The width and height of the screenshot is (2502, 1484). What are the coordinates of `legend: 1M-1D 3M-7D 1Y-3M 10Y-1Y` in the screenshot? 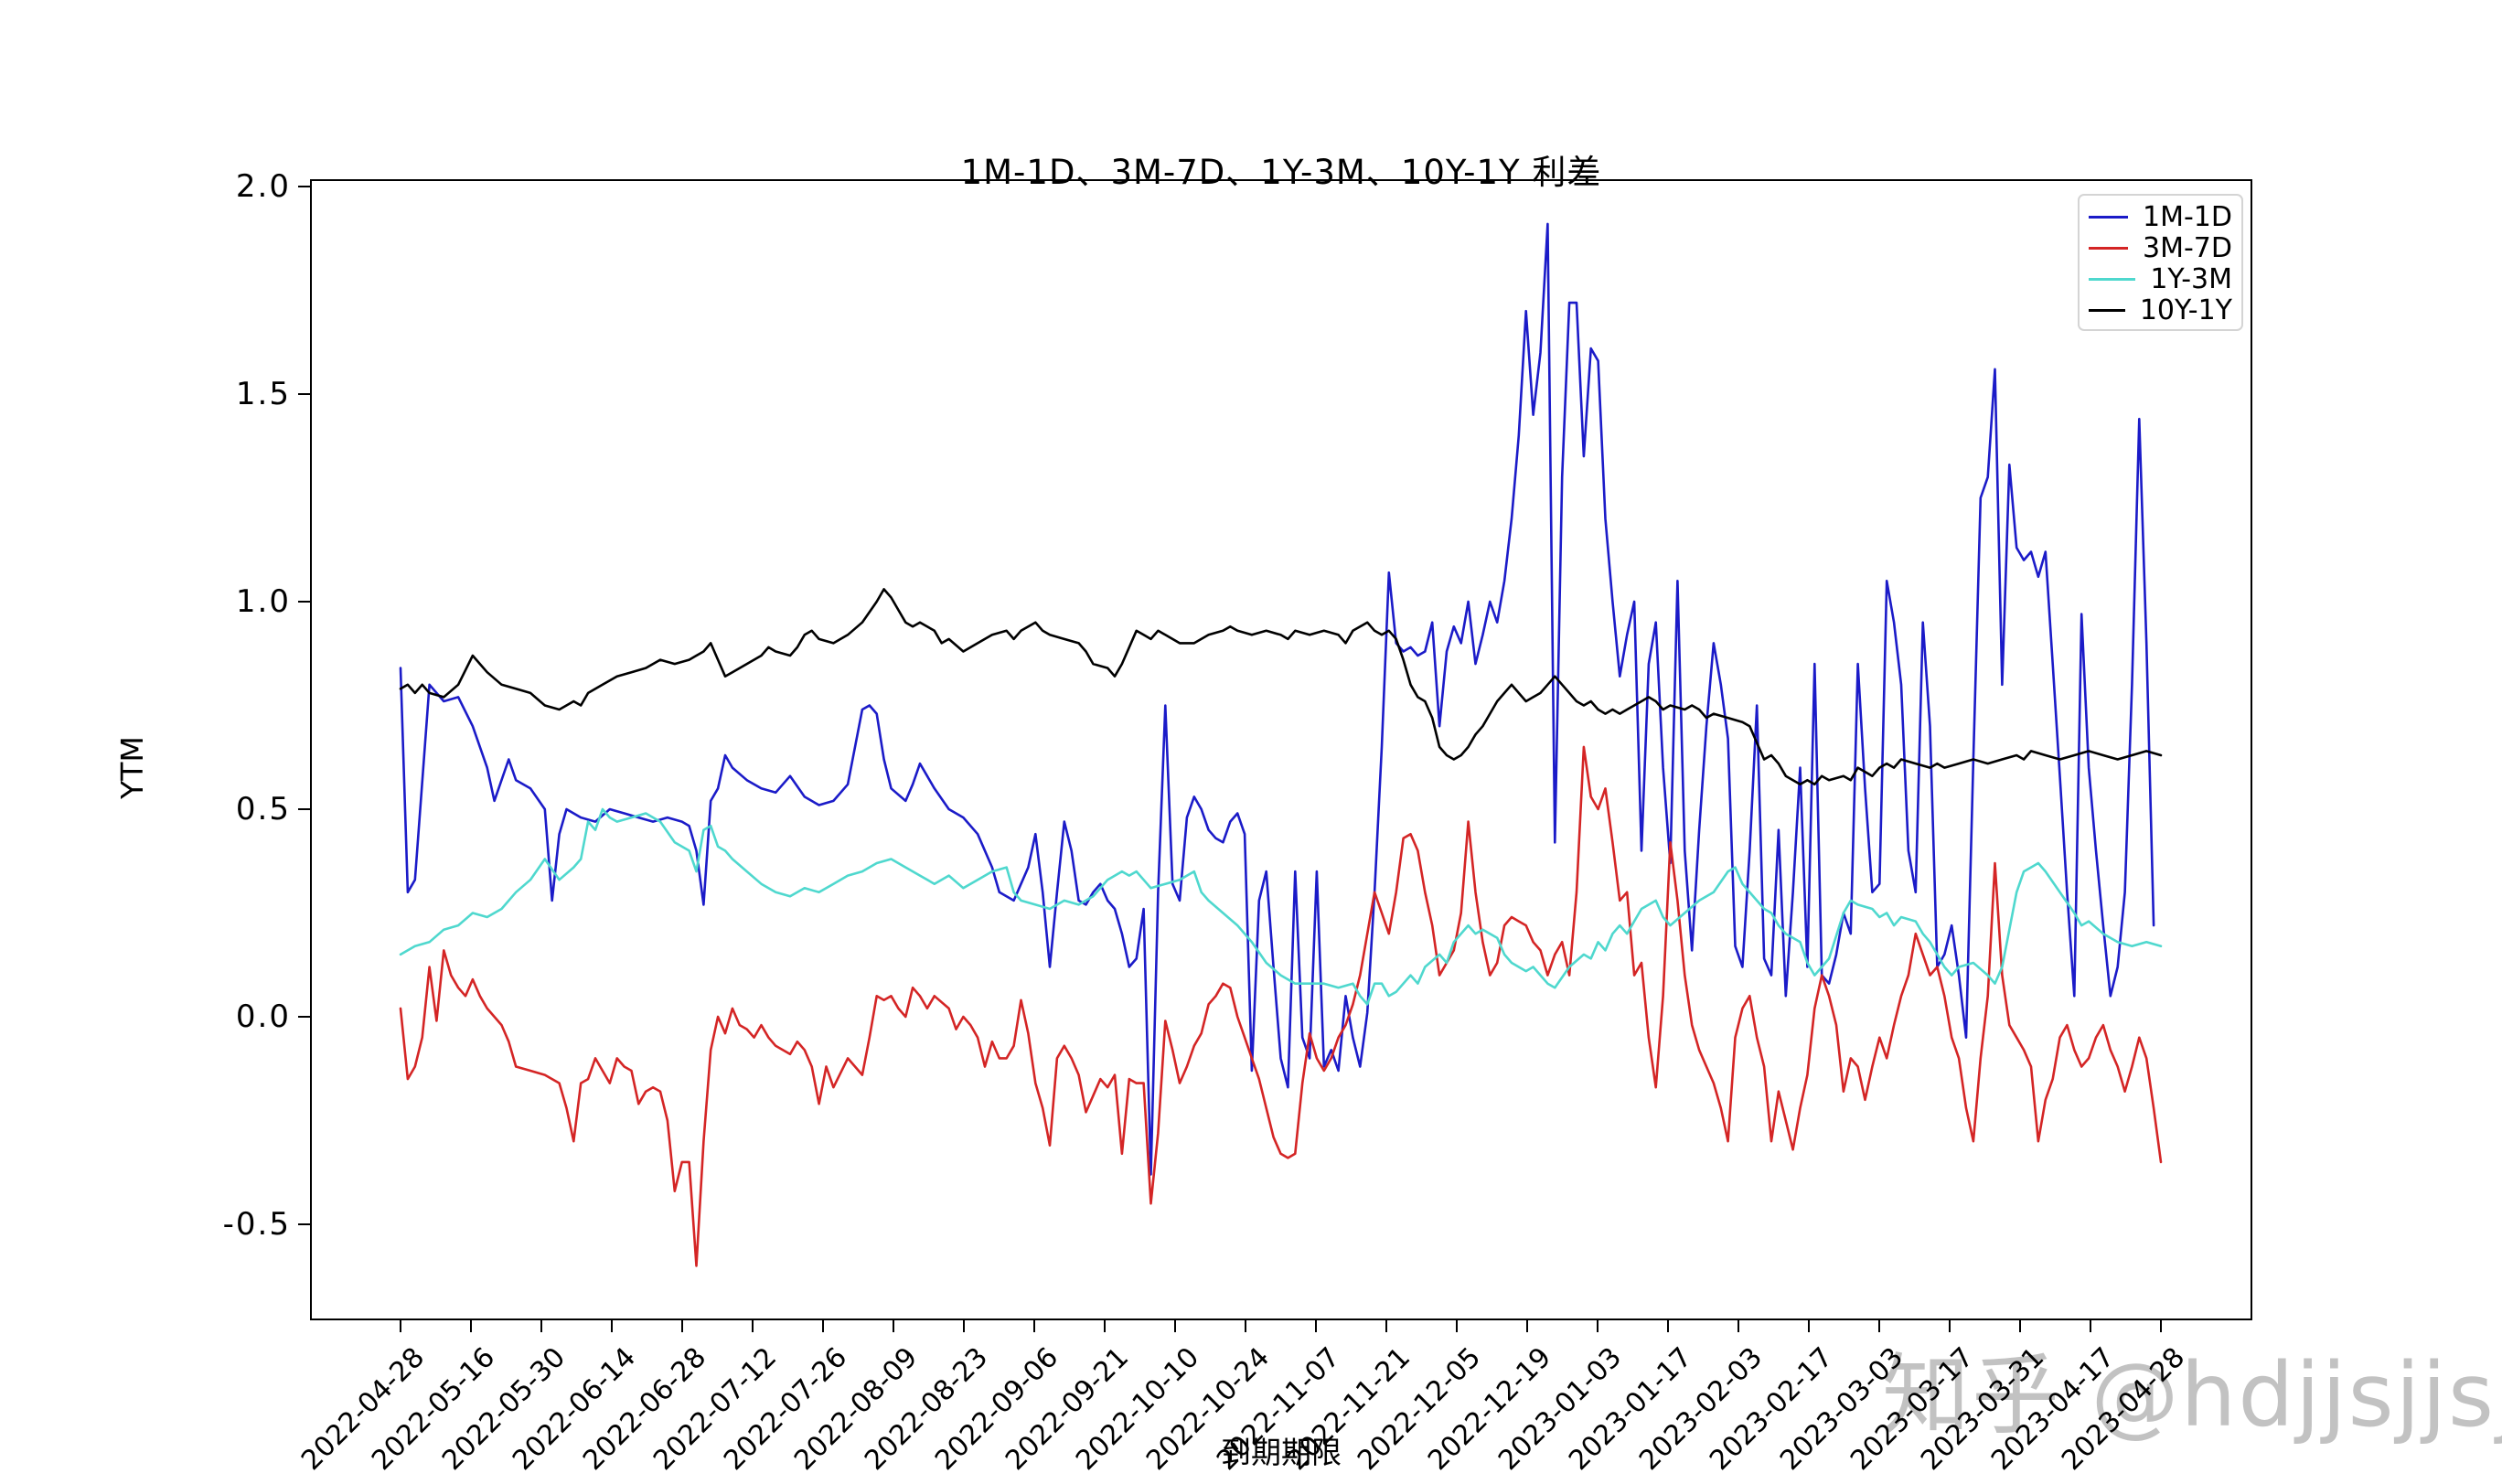 It's located at (2160, 262).